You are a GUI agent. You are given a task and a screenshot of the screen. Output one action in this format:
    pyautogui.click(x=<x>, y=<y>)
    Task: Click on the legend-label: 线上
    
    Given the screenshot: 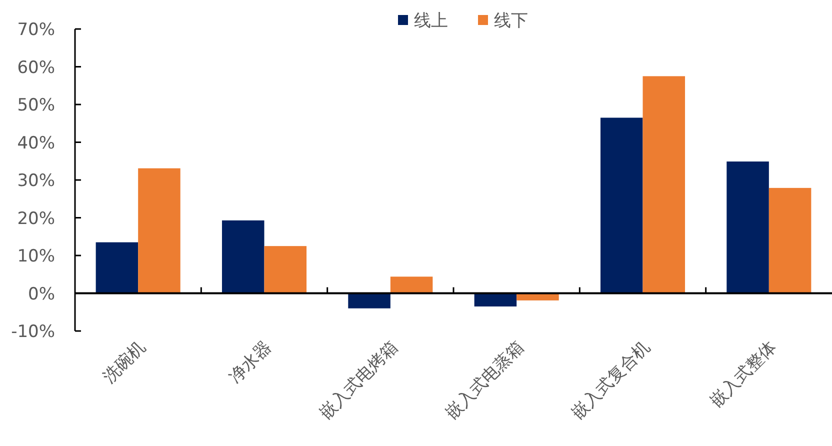 What is the action you would take?
    pyautogui.click(x=431, y=21)
    